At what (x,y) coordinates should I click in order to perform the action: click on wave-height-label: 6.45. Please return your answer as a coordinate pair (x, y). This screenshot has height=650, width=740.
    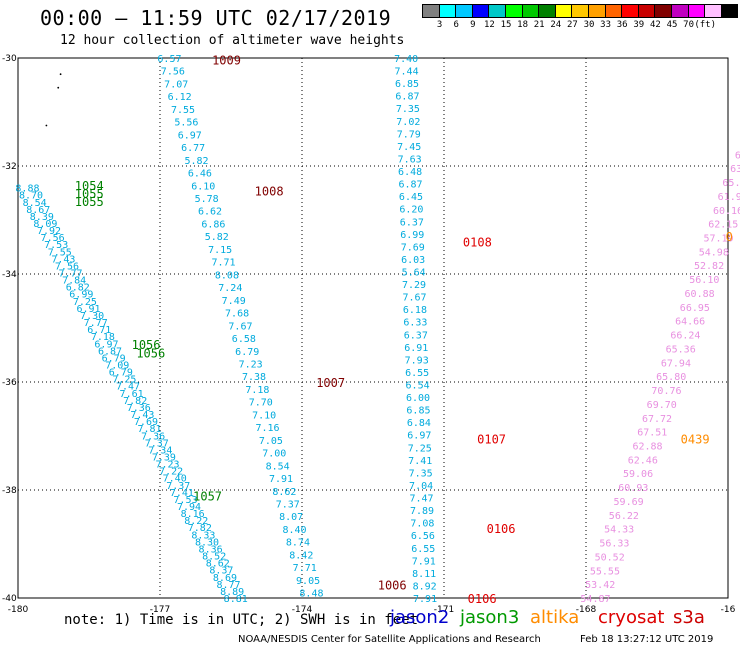
    Looking at the image, I should click on (411, 197).